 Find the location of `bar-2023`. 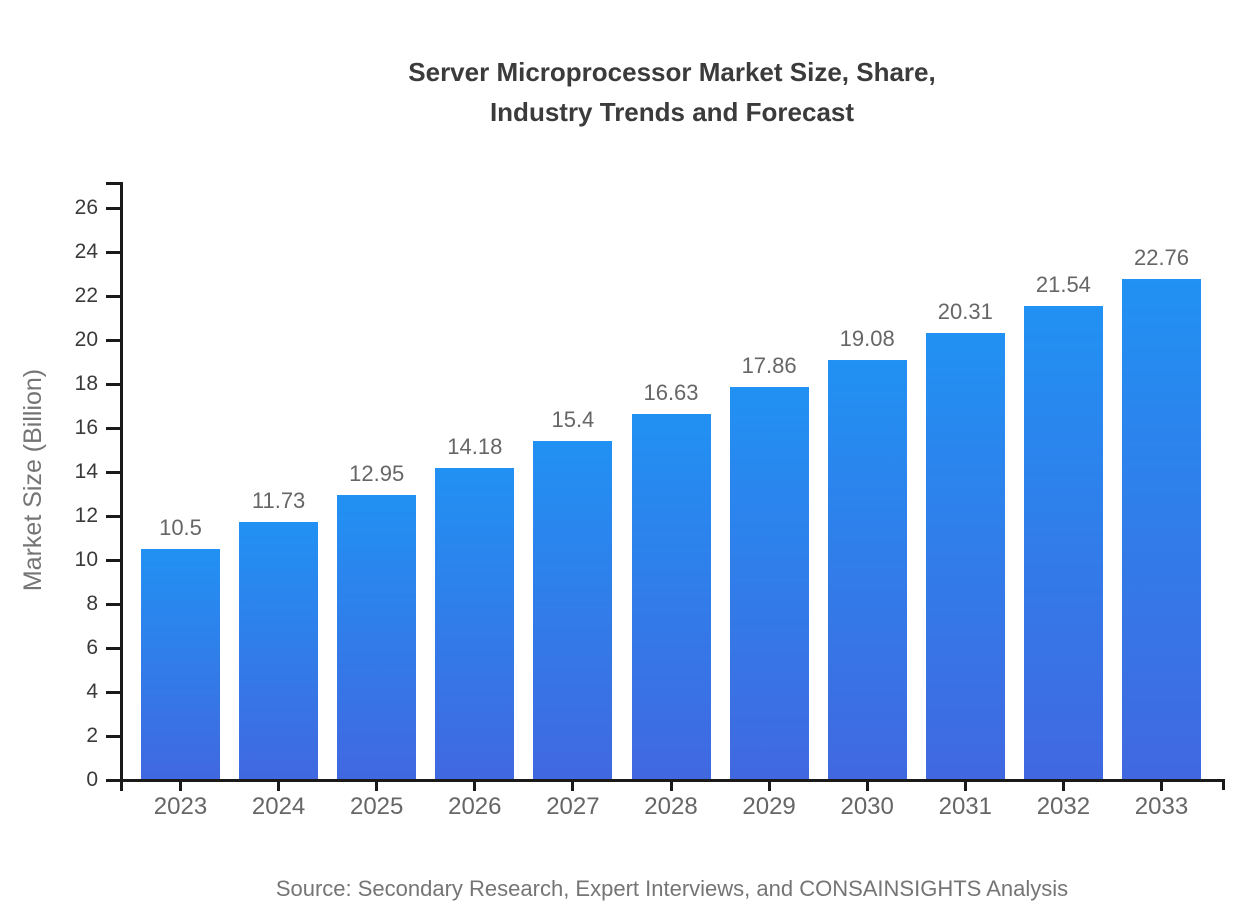

bar-2023 is located at coordinates (180, 664).